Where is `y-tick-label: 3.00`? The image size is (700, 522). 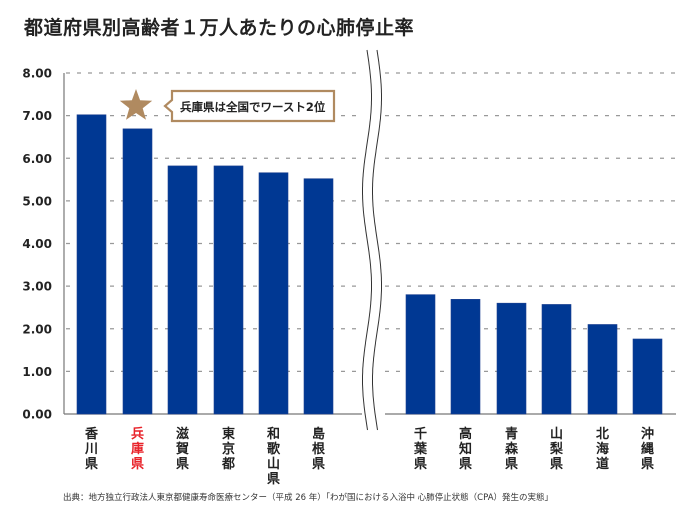 y-tick-label: 3.00 is located at coordinates (37, 287).